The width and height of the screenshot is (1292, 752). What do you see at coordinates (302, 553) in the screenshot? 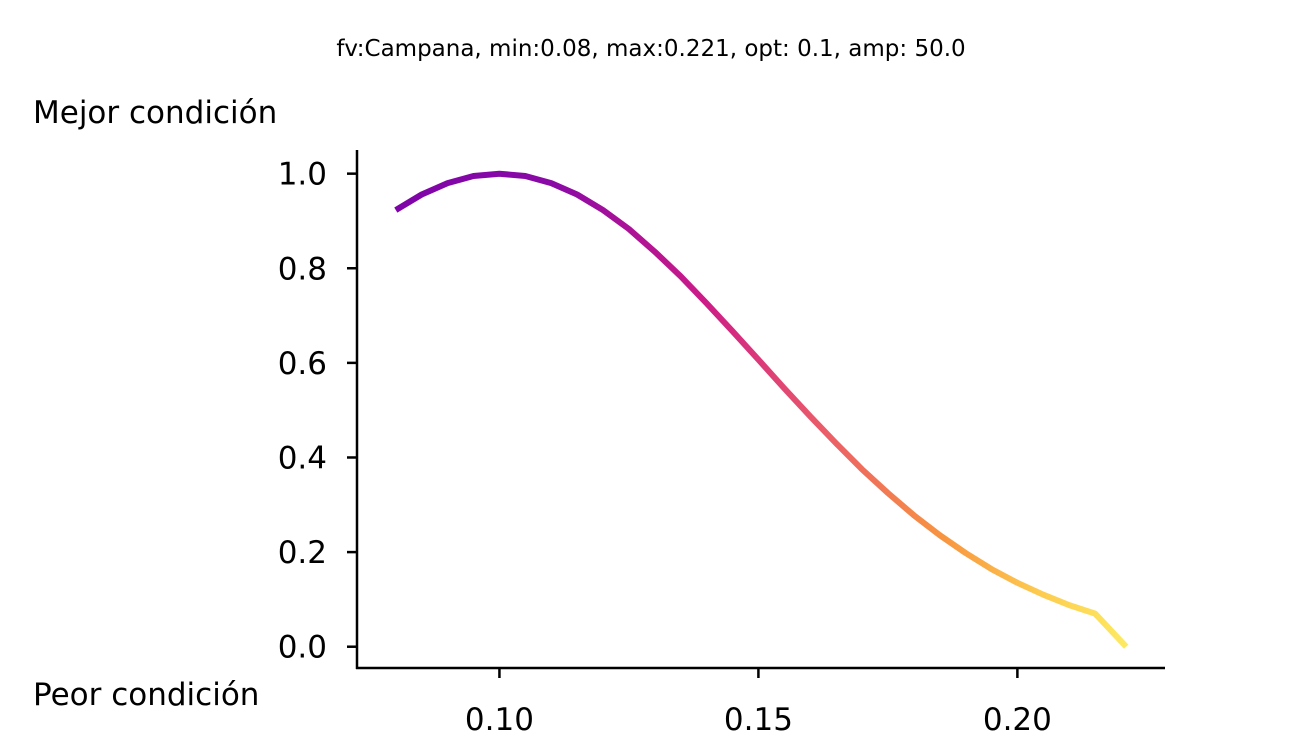
I see `y-tick-label: 0.2` at bounding box center [302, 553].